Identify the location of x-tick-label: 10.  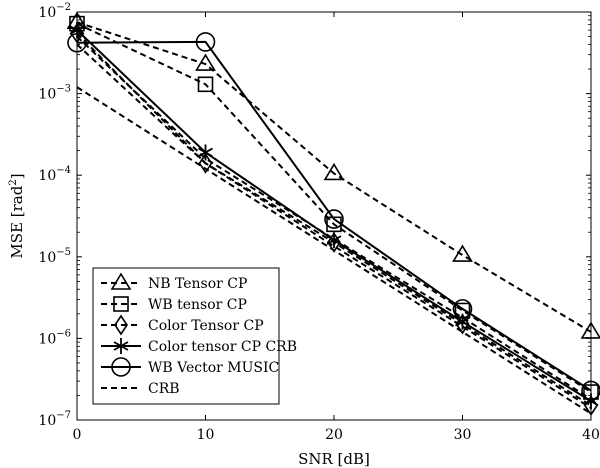
(206, 435).